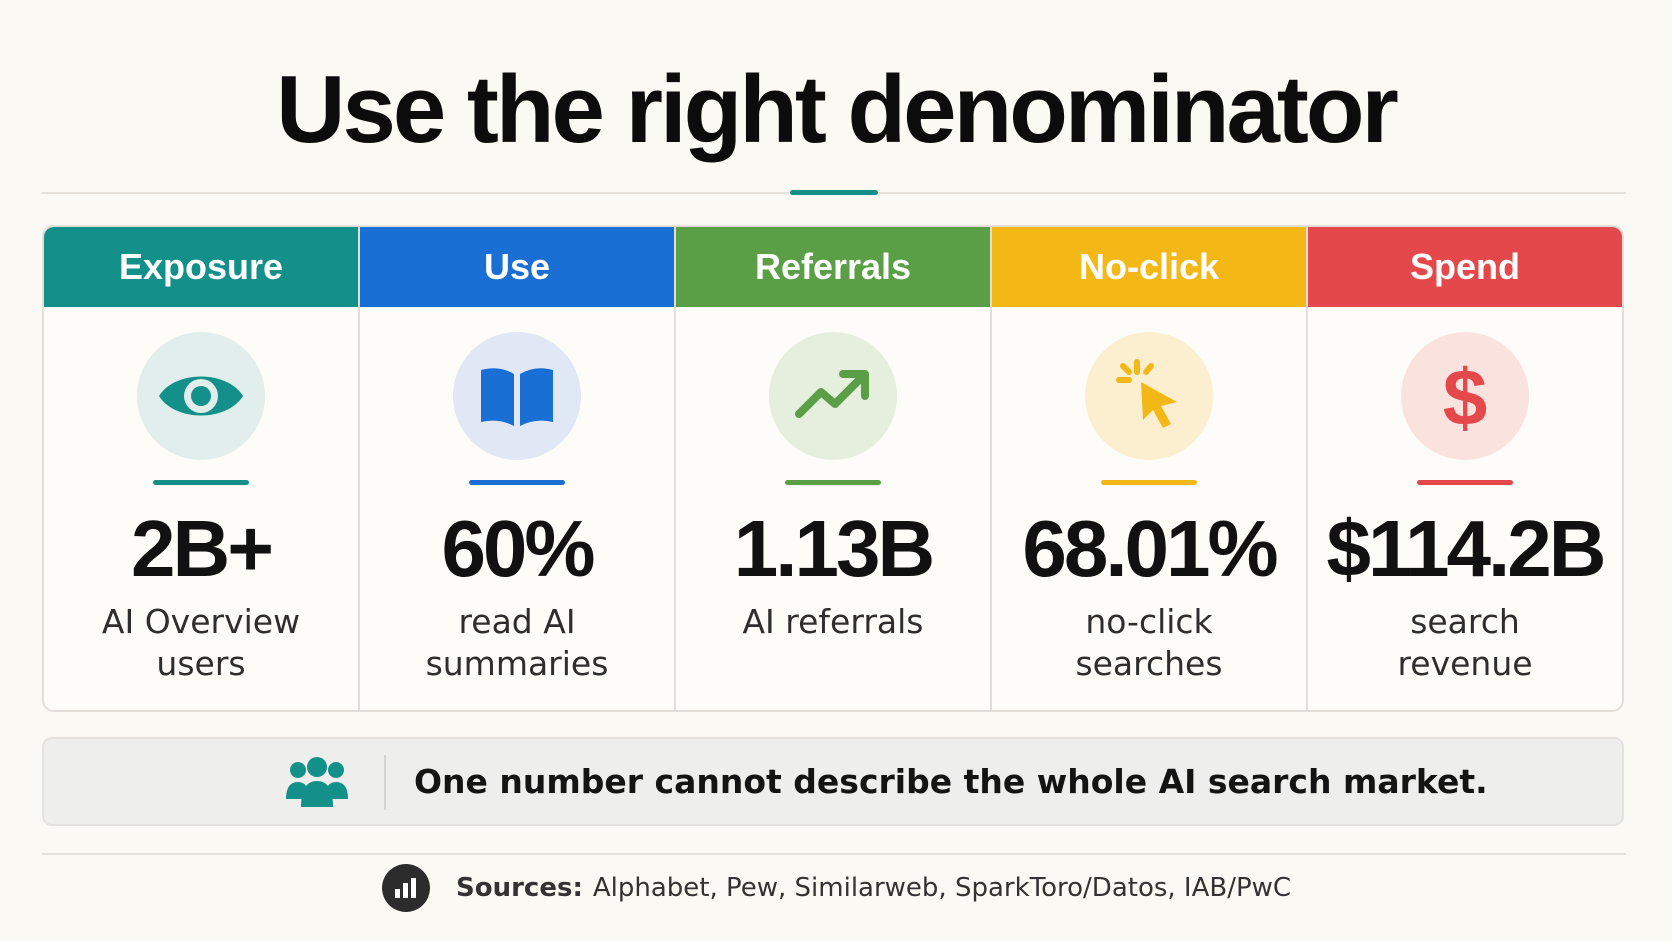 The height and width of the screenshot is (941, 1672). What do you see at coordinates (201, 642) in the screenshot?
I see `stat-label: AI Overview users` at bounding box center [201, 642].